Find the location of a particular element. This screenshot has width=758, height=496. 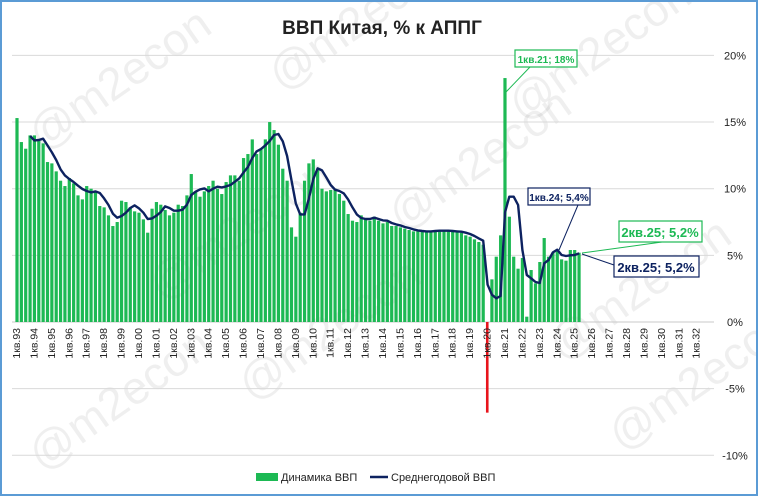

x-tick-label: 1кв.32 is located at coordinates (697, 343).